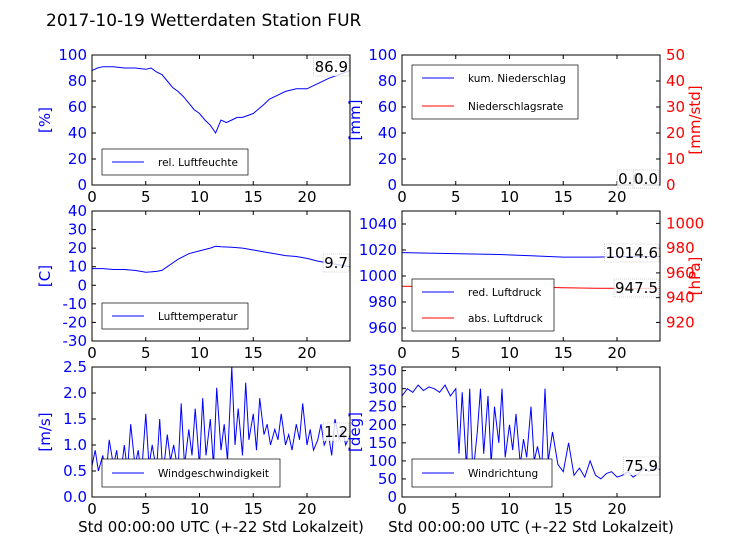 This screenshot has height=552, width=736. Describe the element at coordinates (75, 304) in the screenshot. I see `y-tick-label: -10` at that location.